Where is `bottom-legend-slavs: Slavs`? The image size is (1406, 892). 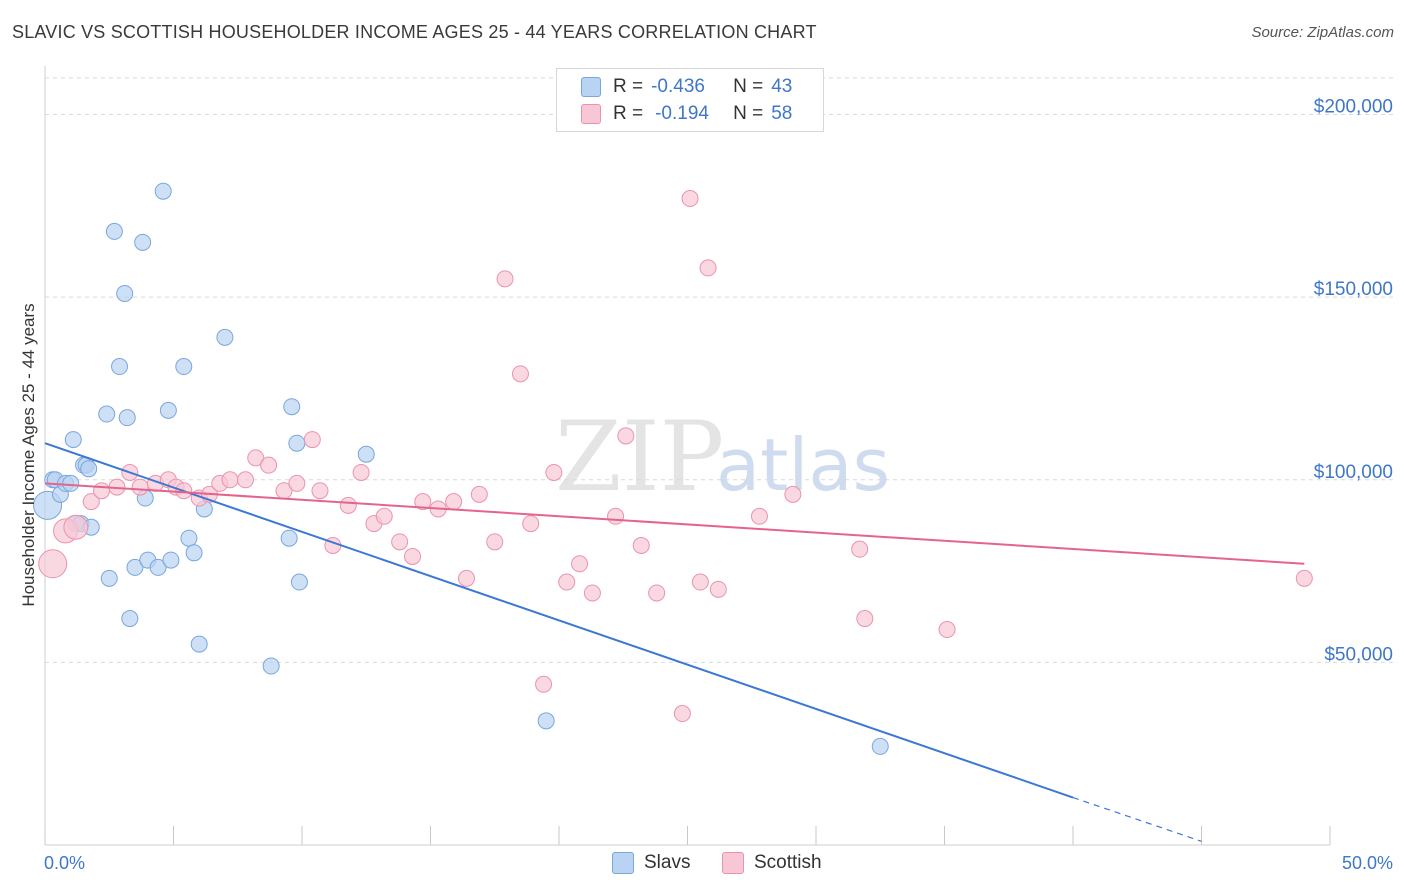
bottom-legend-slavs: Slavs is located at coordinates (651, 863).